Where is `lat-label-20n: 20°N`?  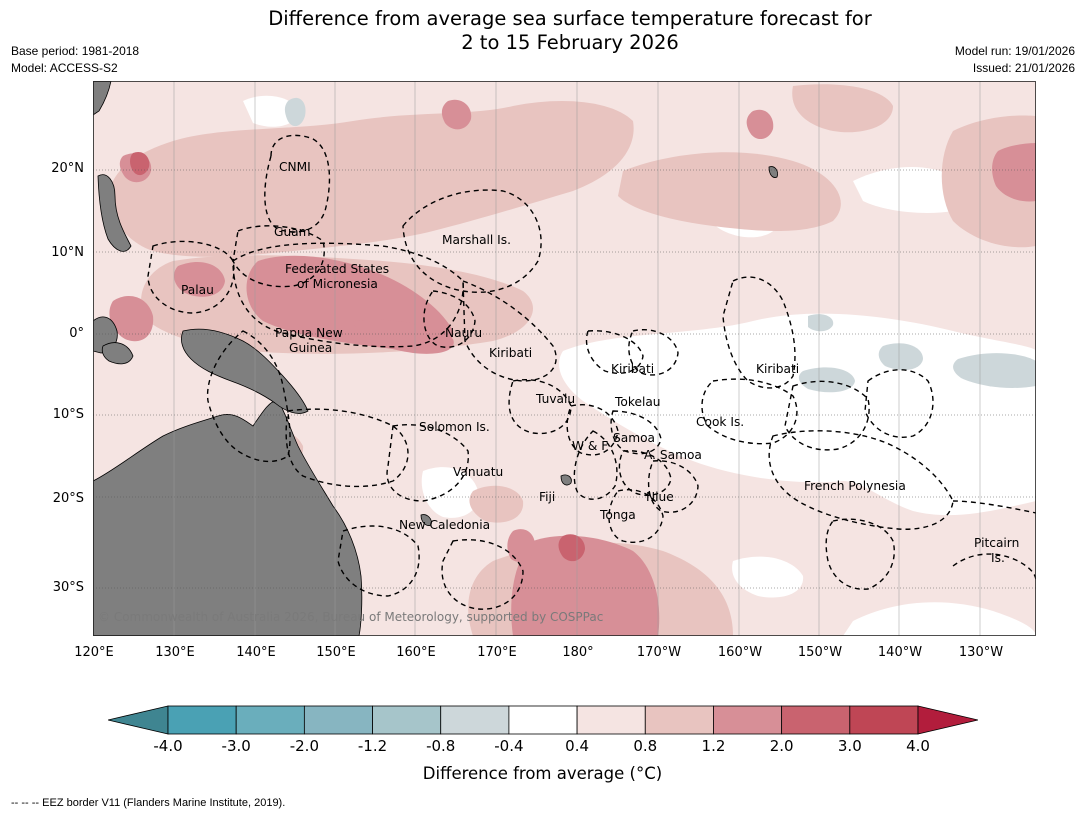
lat-label-20n: 20°N is located at coordinates (67, 168).